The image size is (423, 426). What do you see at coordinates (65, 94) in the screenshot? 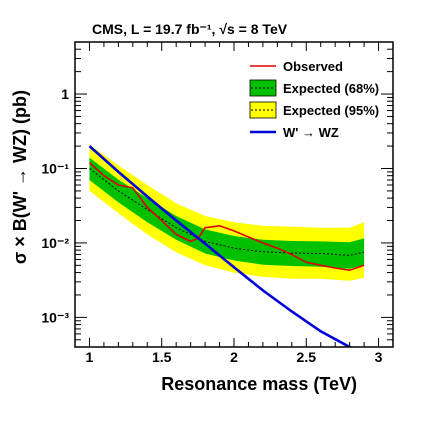
I see `y-tick-label: 1` at bounding box center [65, 94].